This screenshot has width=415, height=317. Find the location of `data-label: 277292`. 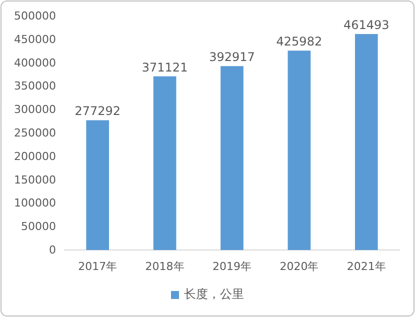

data-label: 277292 is located at coordinates (97, 111).